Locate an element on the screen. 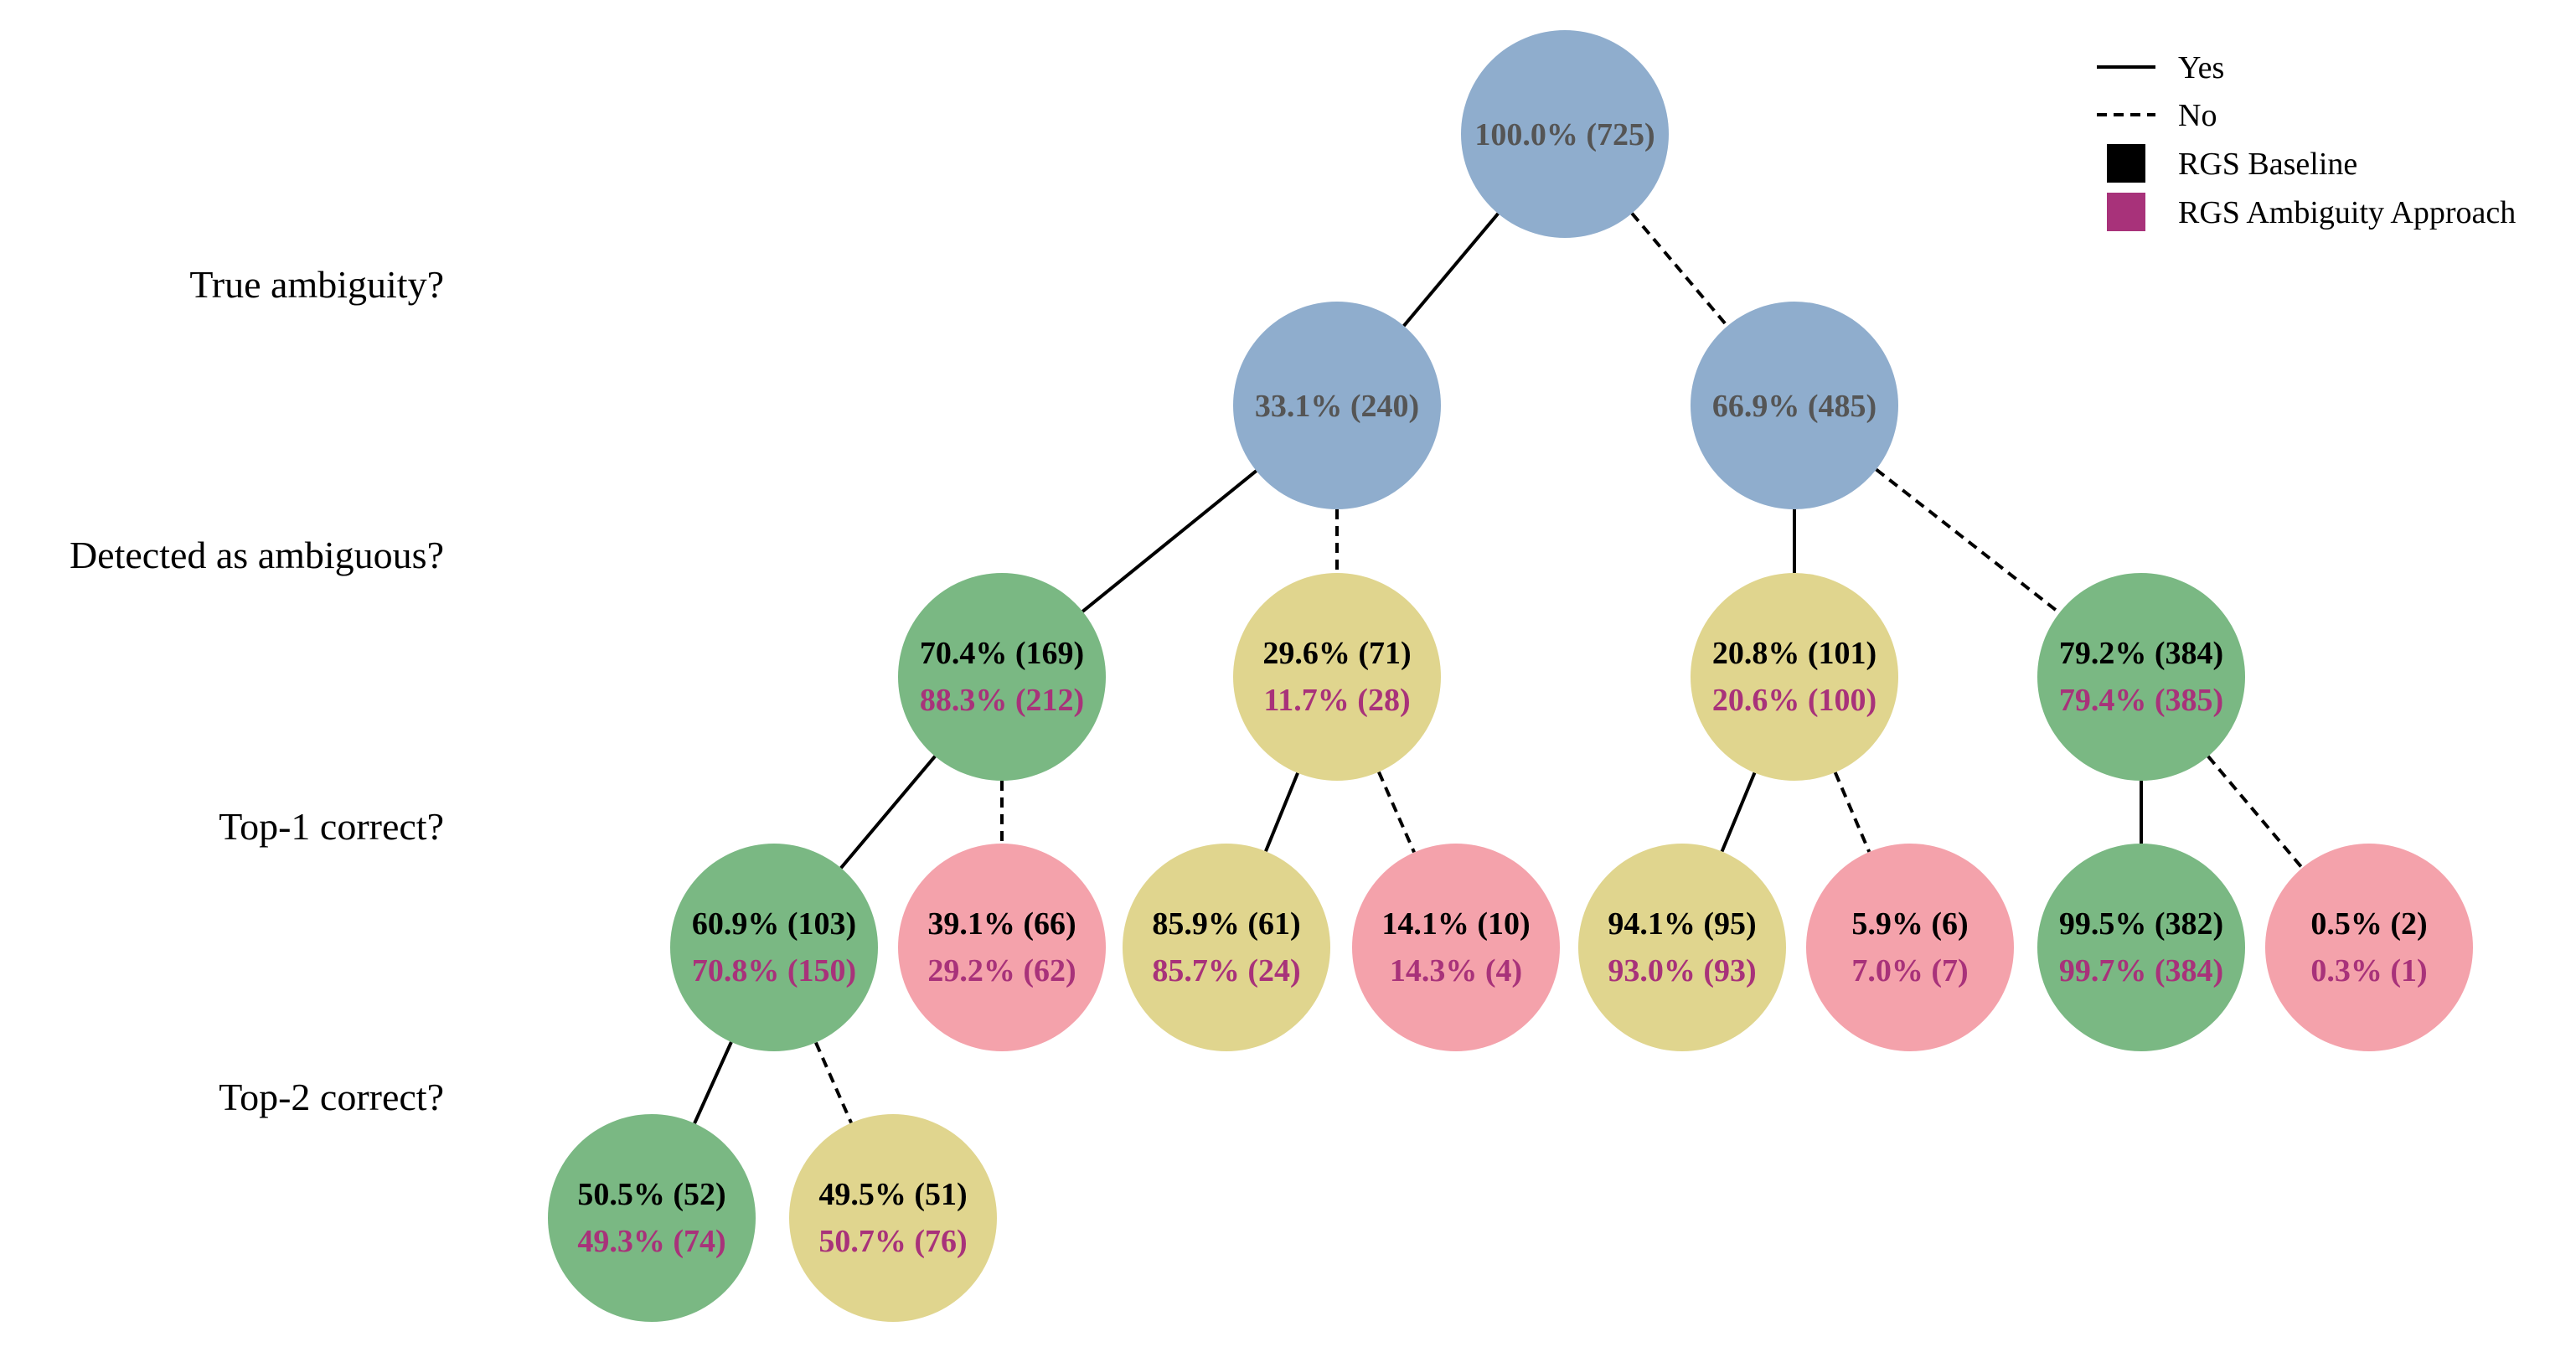 This screenshot has width=2576, height=1347. node-baseline-value-ambig-yes: 33.1% (240) is located at coordinates (1337, 407).